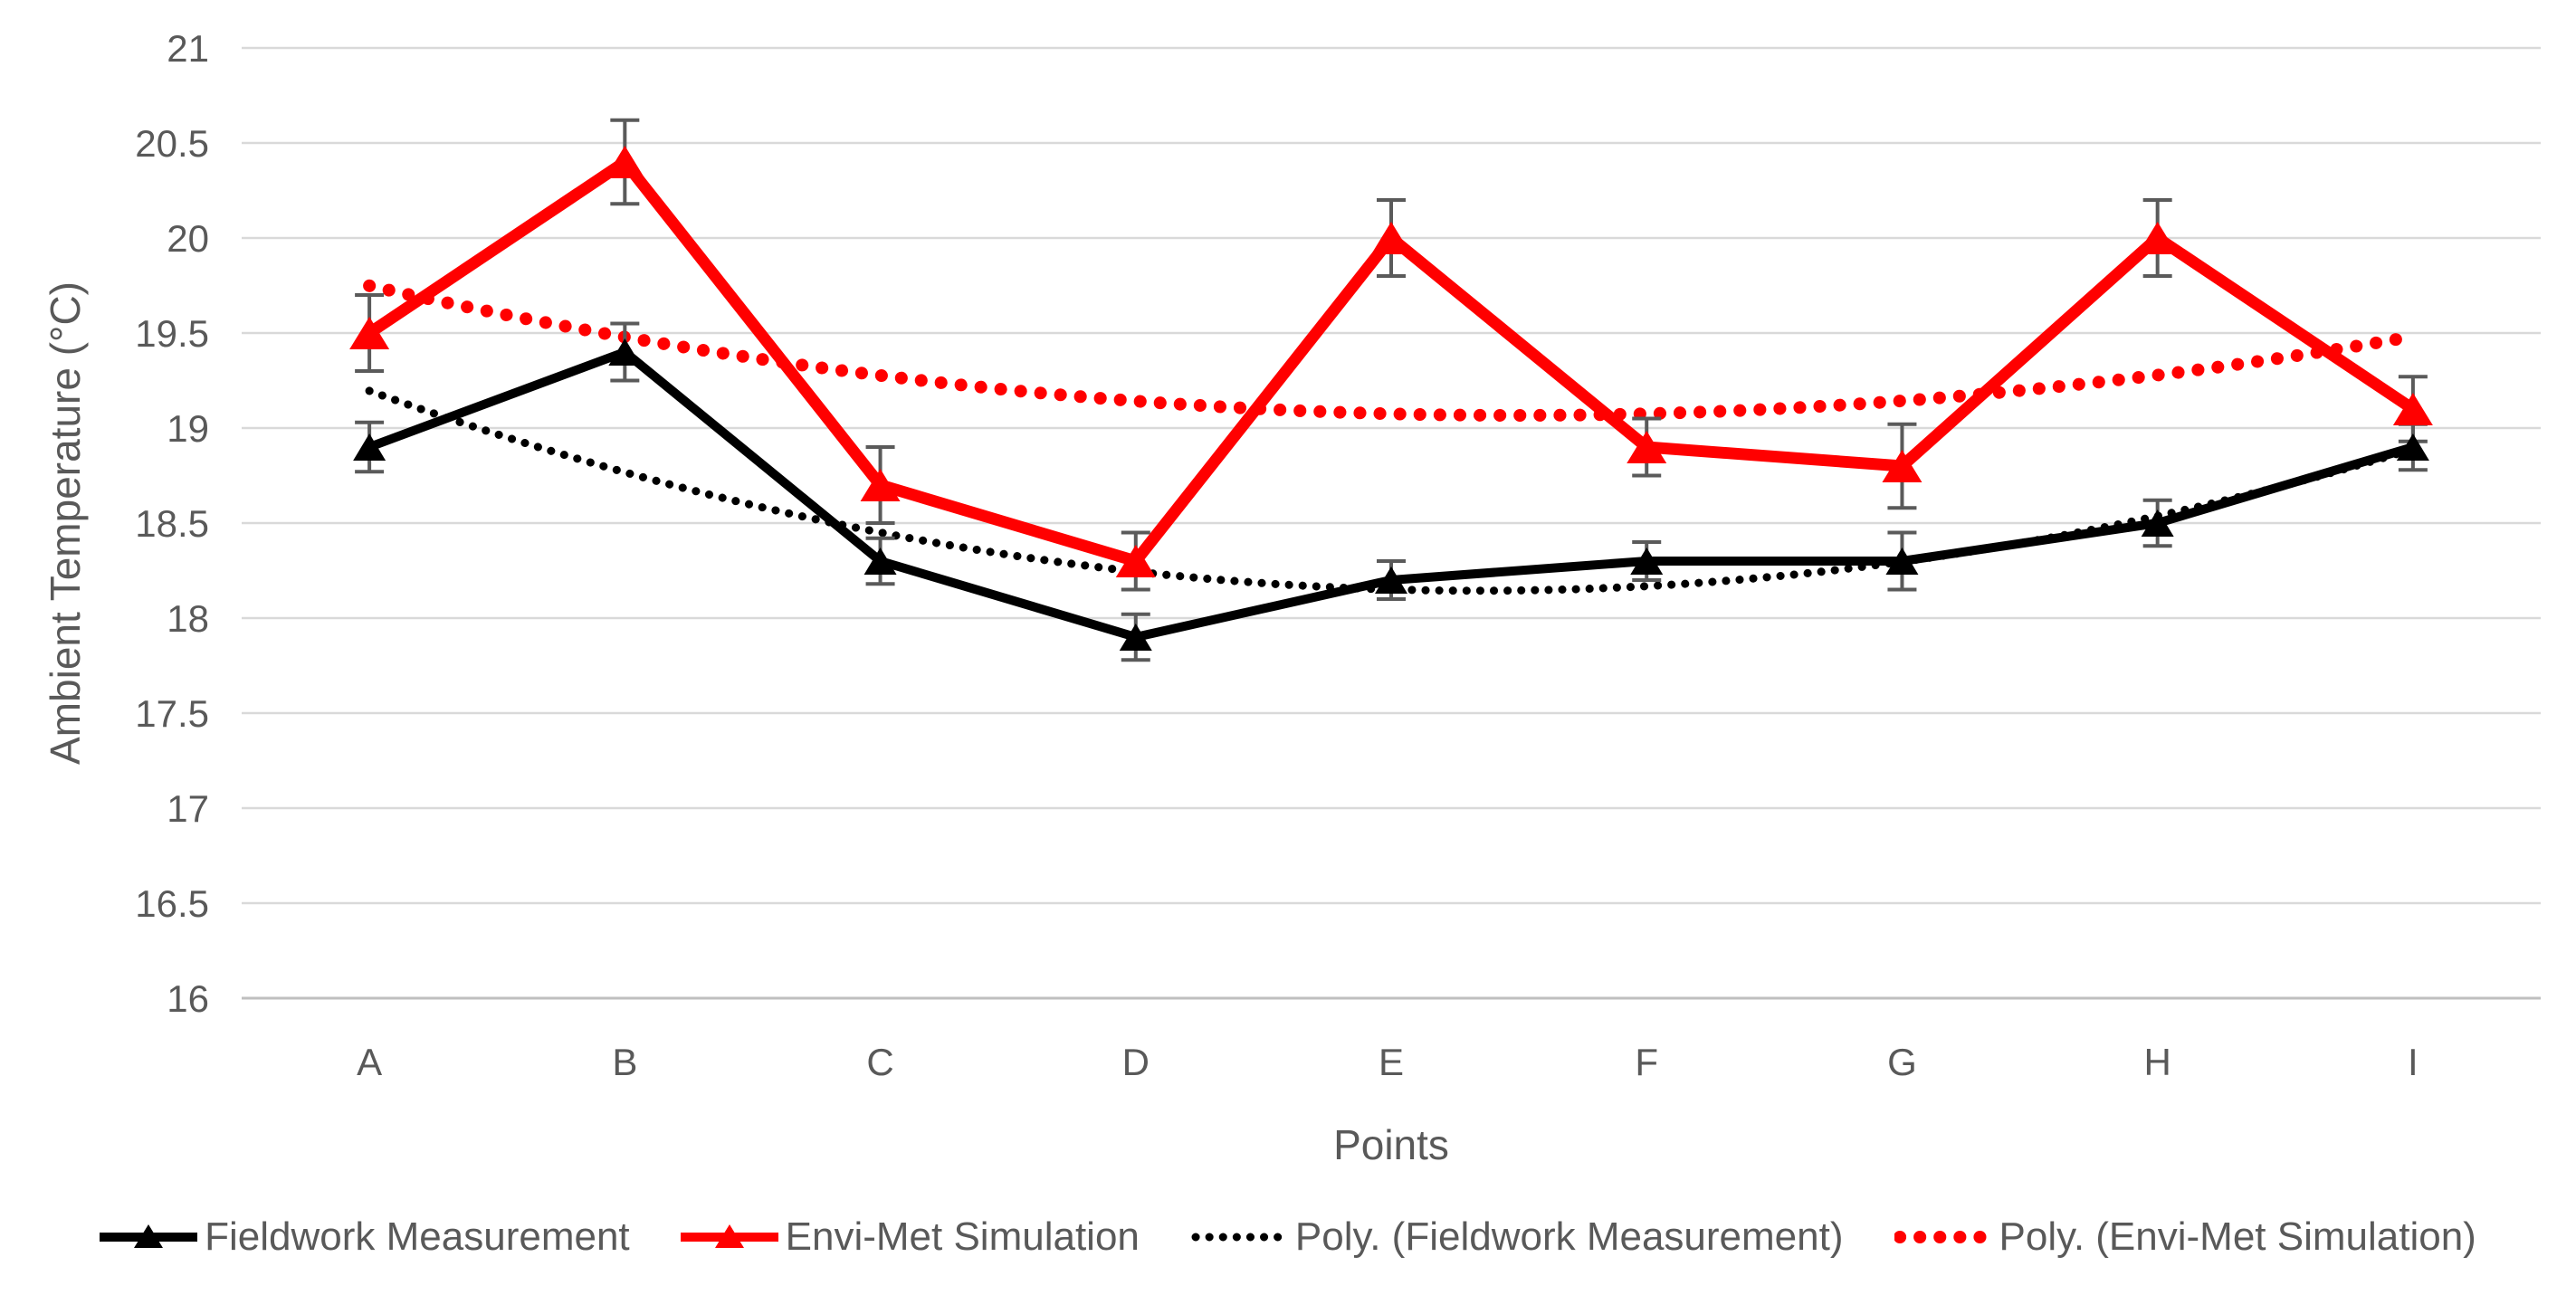  What do you see at coordinates (1391, 1144) in the screenshot?
I see `x-axis-title: Points` at bounding box center [1391, 1144].